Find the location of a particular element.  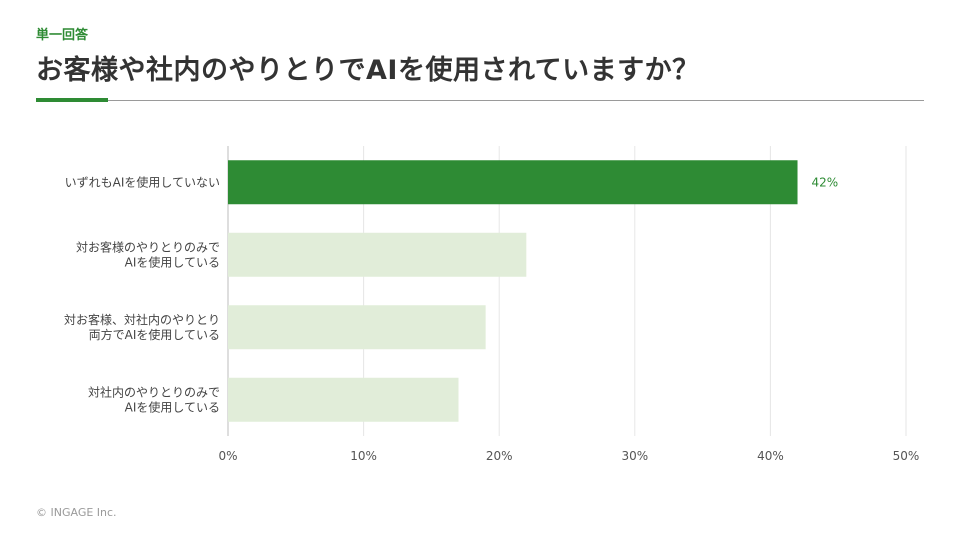

category-label: 対お客様、対社内のやりとり is located at coordinates (142, 319).